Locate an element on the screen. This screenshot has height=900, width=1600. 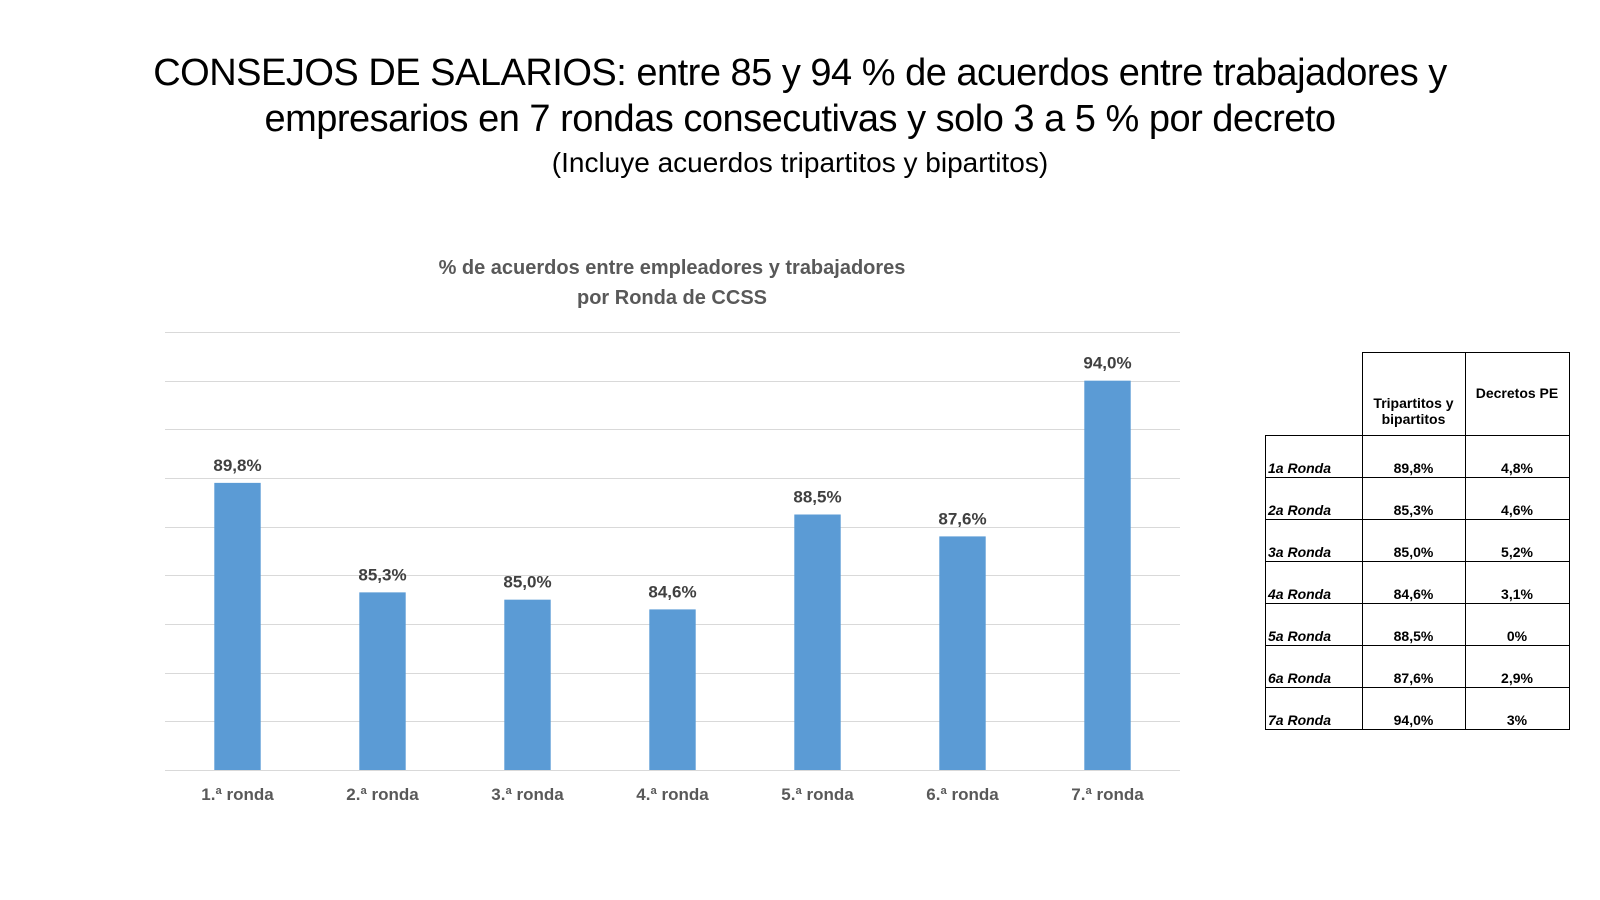
table-row: 4a Ronda 84,6% 3,1% is located at coordinates (1417, 582).